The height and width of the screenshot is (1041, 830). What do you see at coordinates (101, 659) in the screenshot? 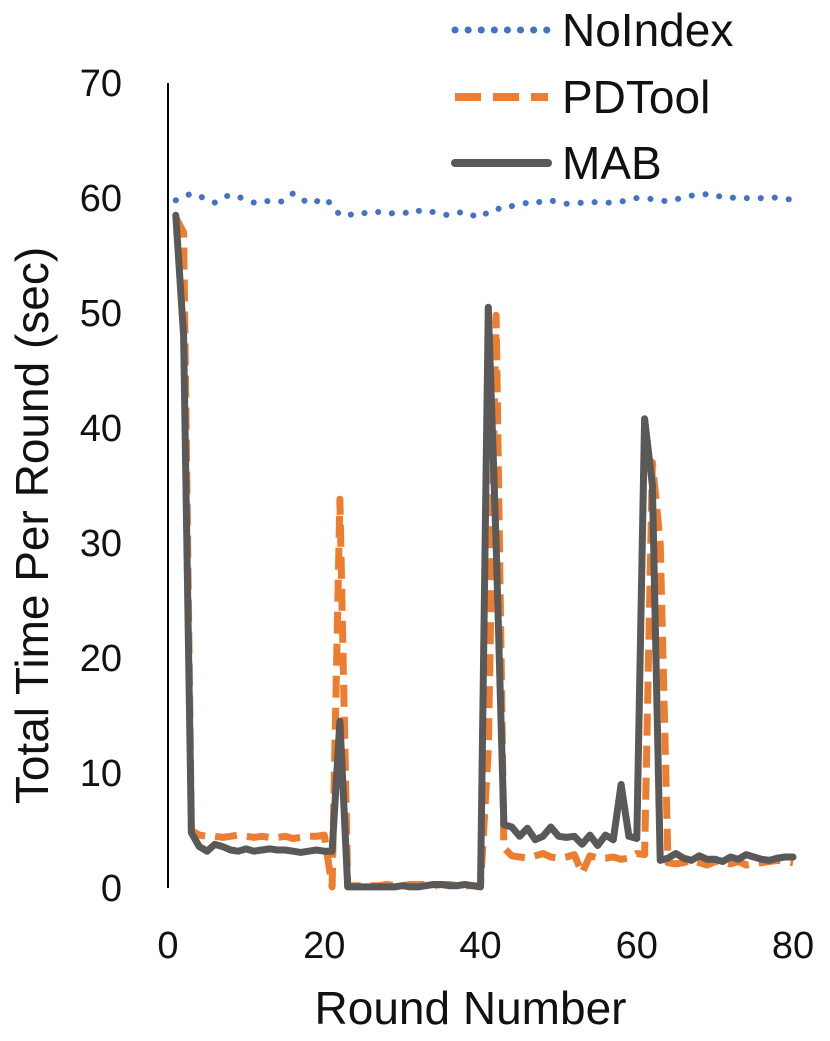
I see `y-tick-label: 20` at bounding box center [101, 659].